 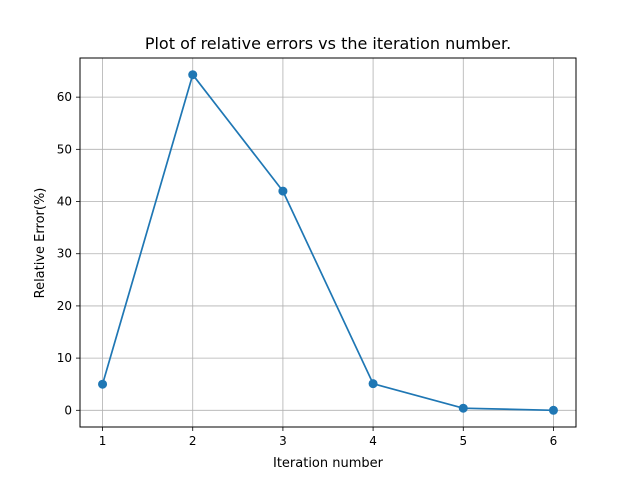 I want to click on x-tick-label: 1, so click(x=103, y=441).